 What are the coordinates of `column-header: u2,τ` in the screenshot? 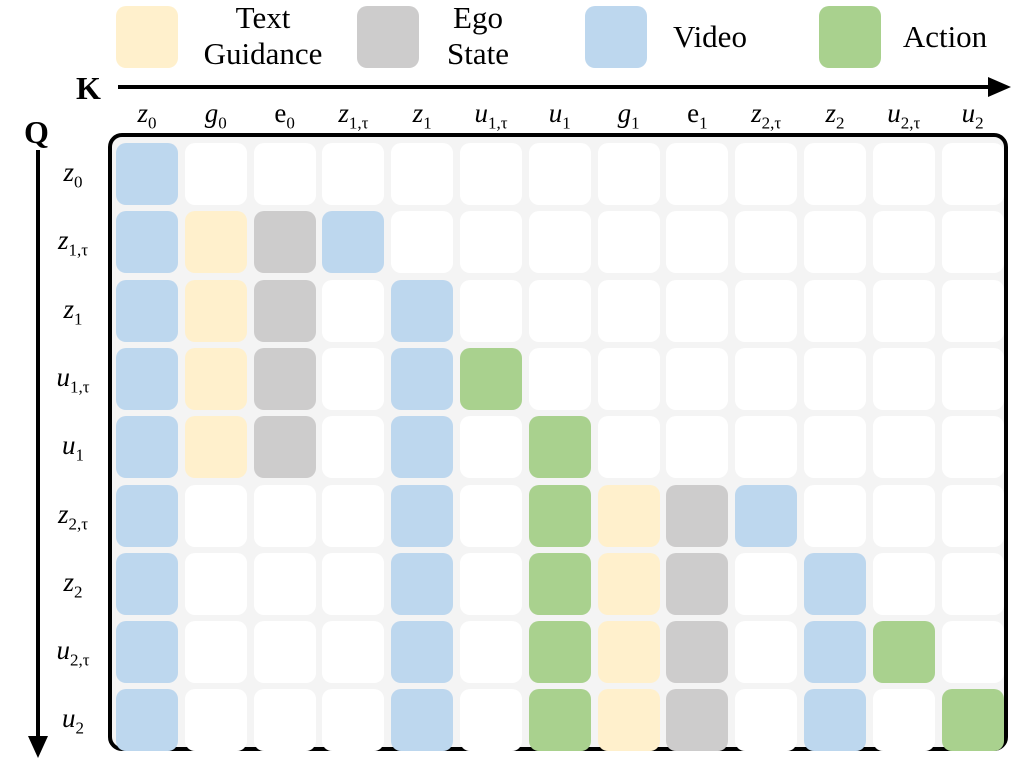 It's located at (904, 115).